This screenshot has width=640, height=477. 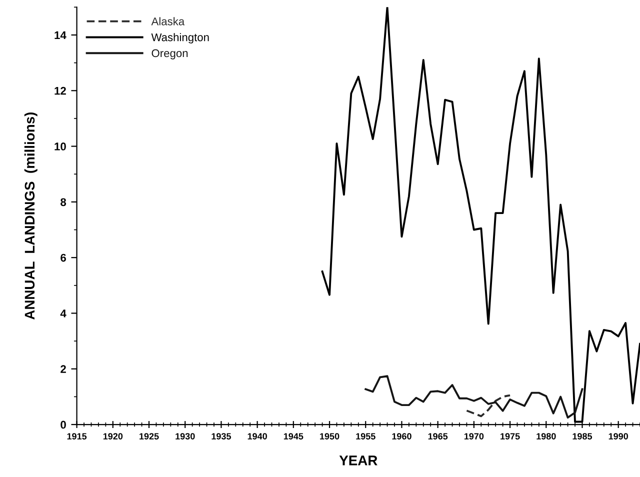 What do you see at coordinates (149, 436) in the screenshot?
I see `x-tick-label: 1925` at bounding box center [149, 436].